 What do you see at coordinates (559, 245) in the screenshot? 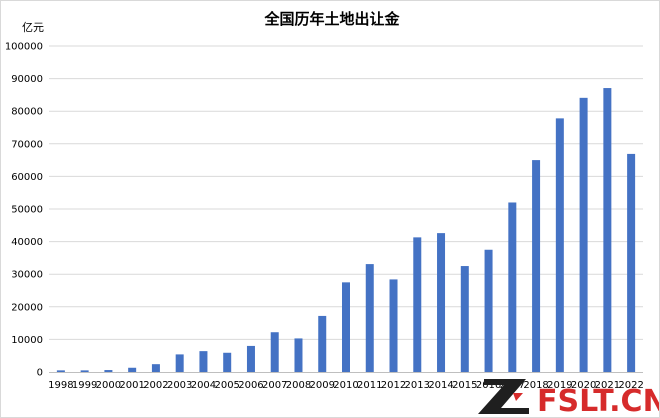
I see `bar-2019` at bounding box center [559, 245].